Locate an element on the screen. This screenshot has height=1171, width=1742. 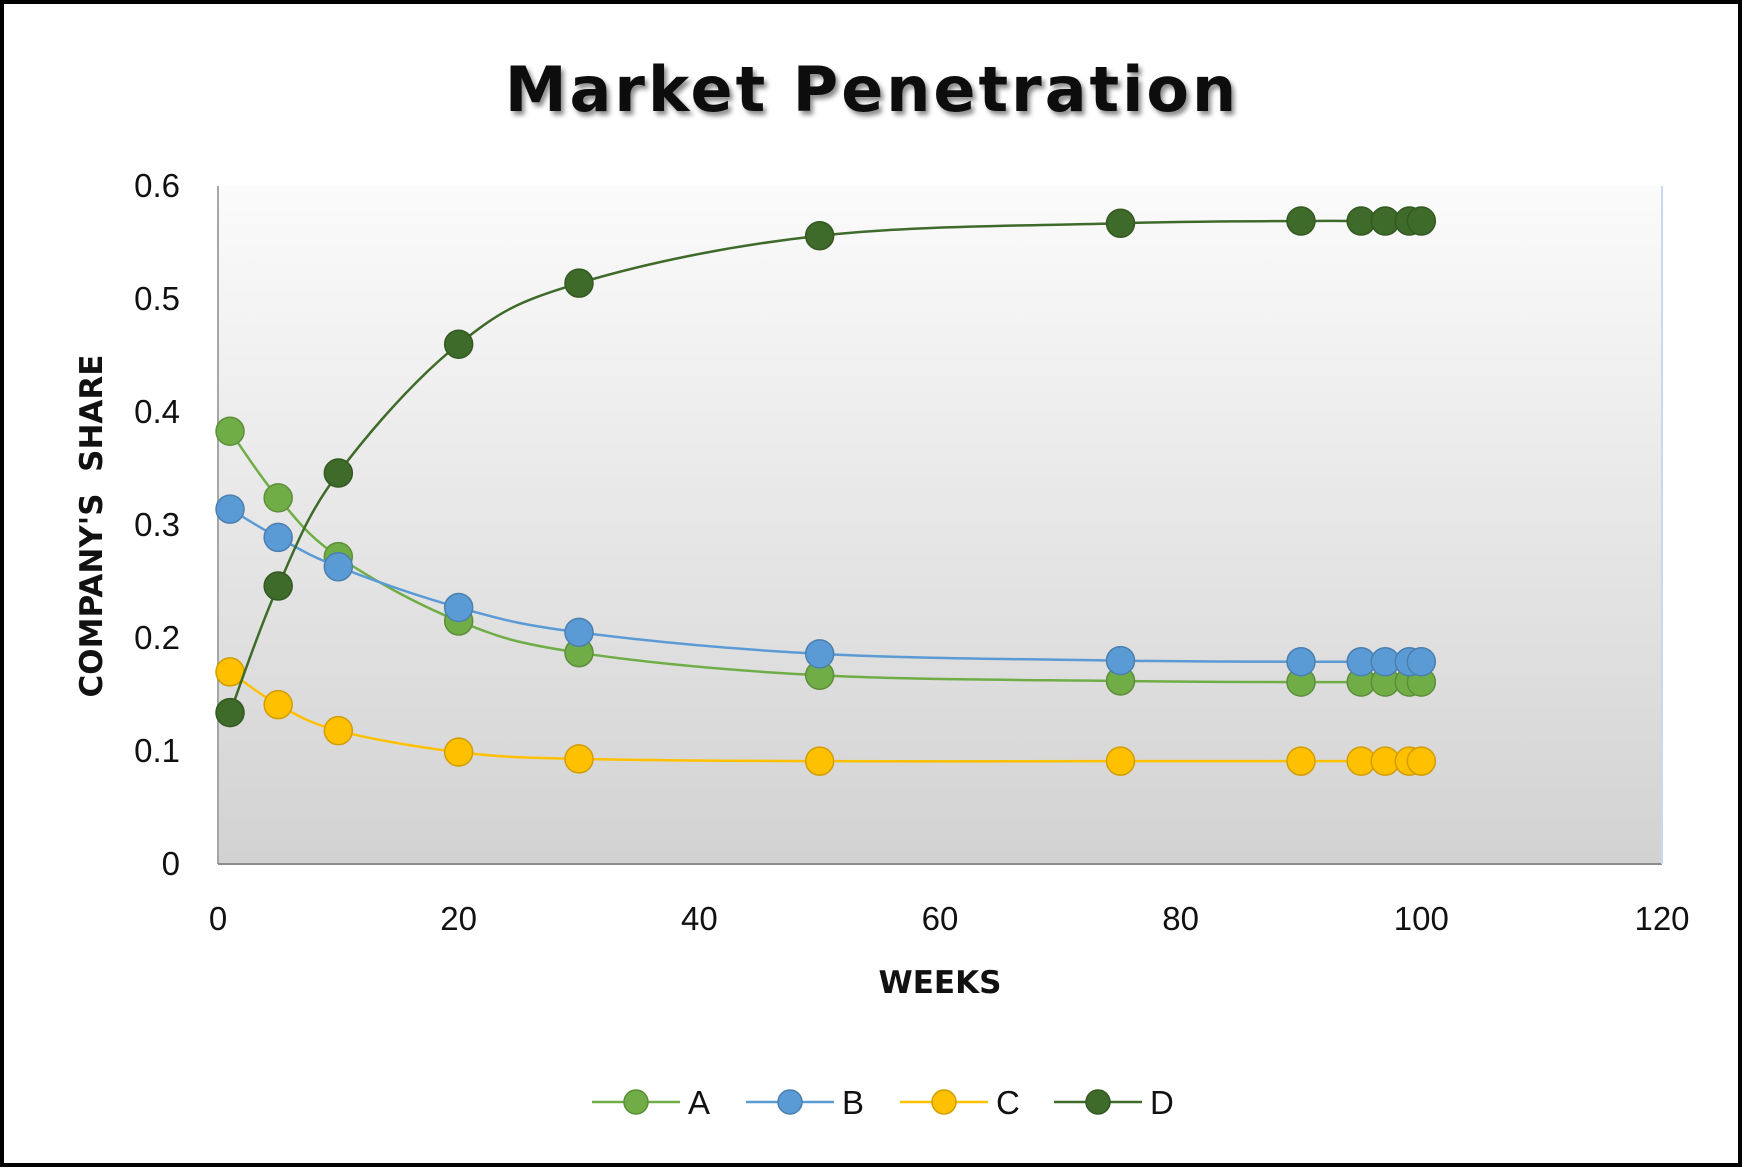
x-tick-label: 80 is located at coordinates (1180, 918).